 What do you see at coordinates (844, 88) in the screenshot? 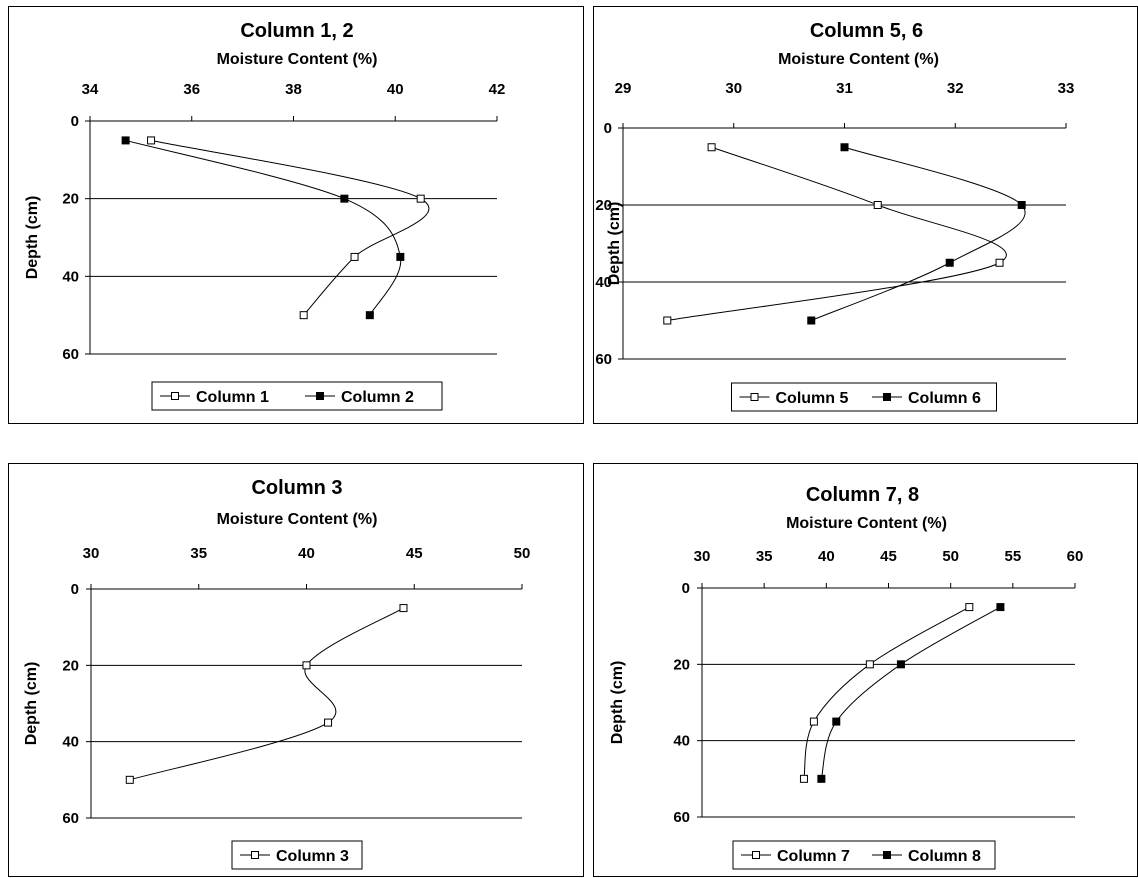
I see `x-tick-label-31: 31` at bounding box center [844, 88].